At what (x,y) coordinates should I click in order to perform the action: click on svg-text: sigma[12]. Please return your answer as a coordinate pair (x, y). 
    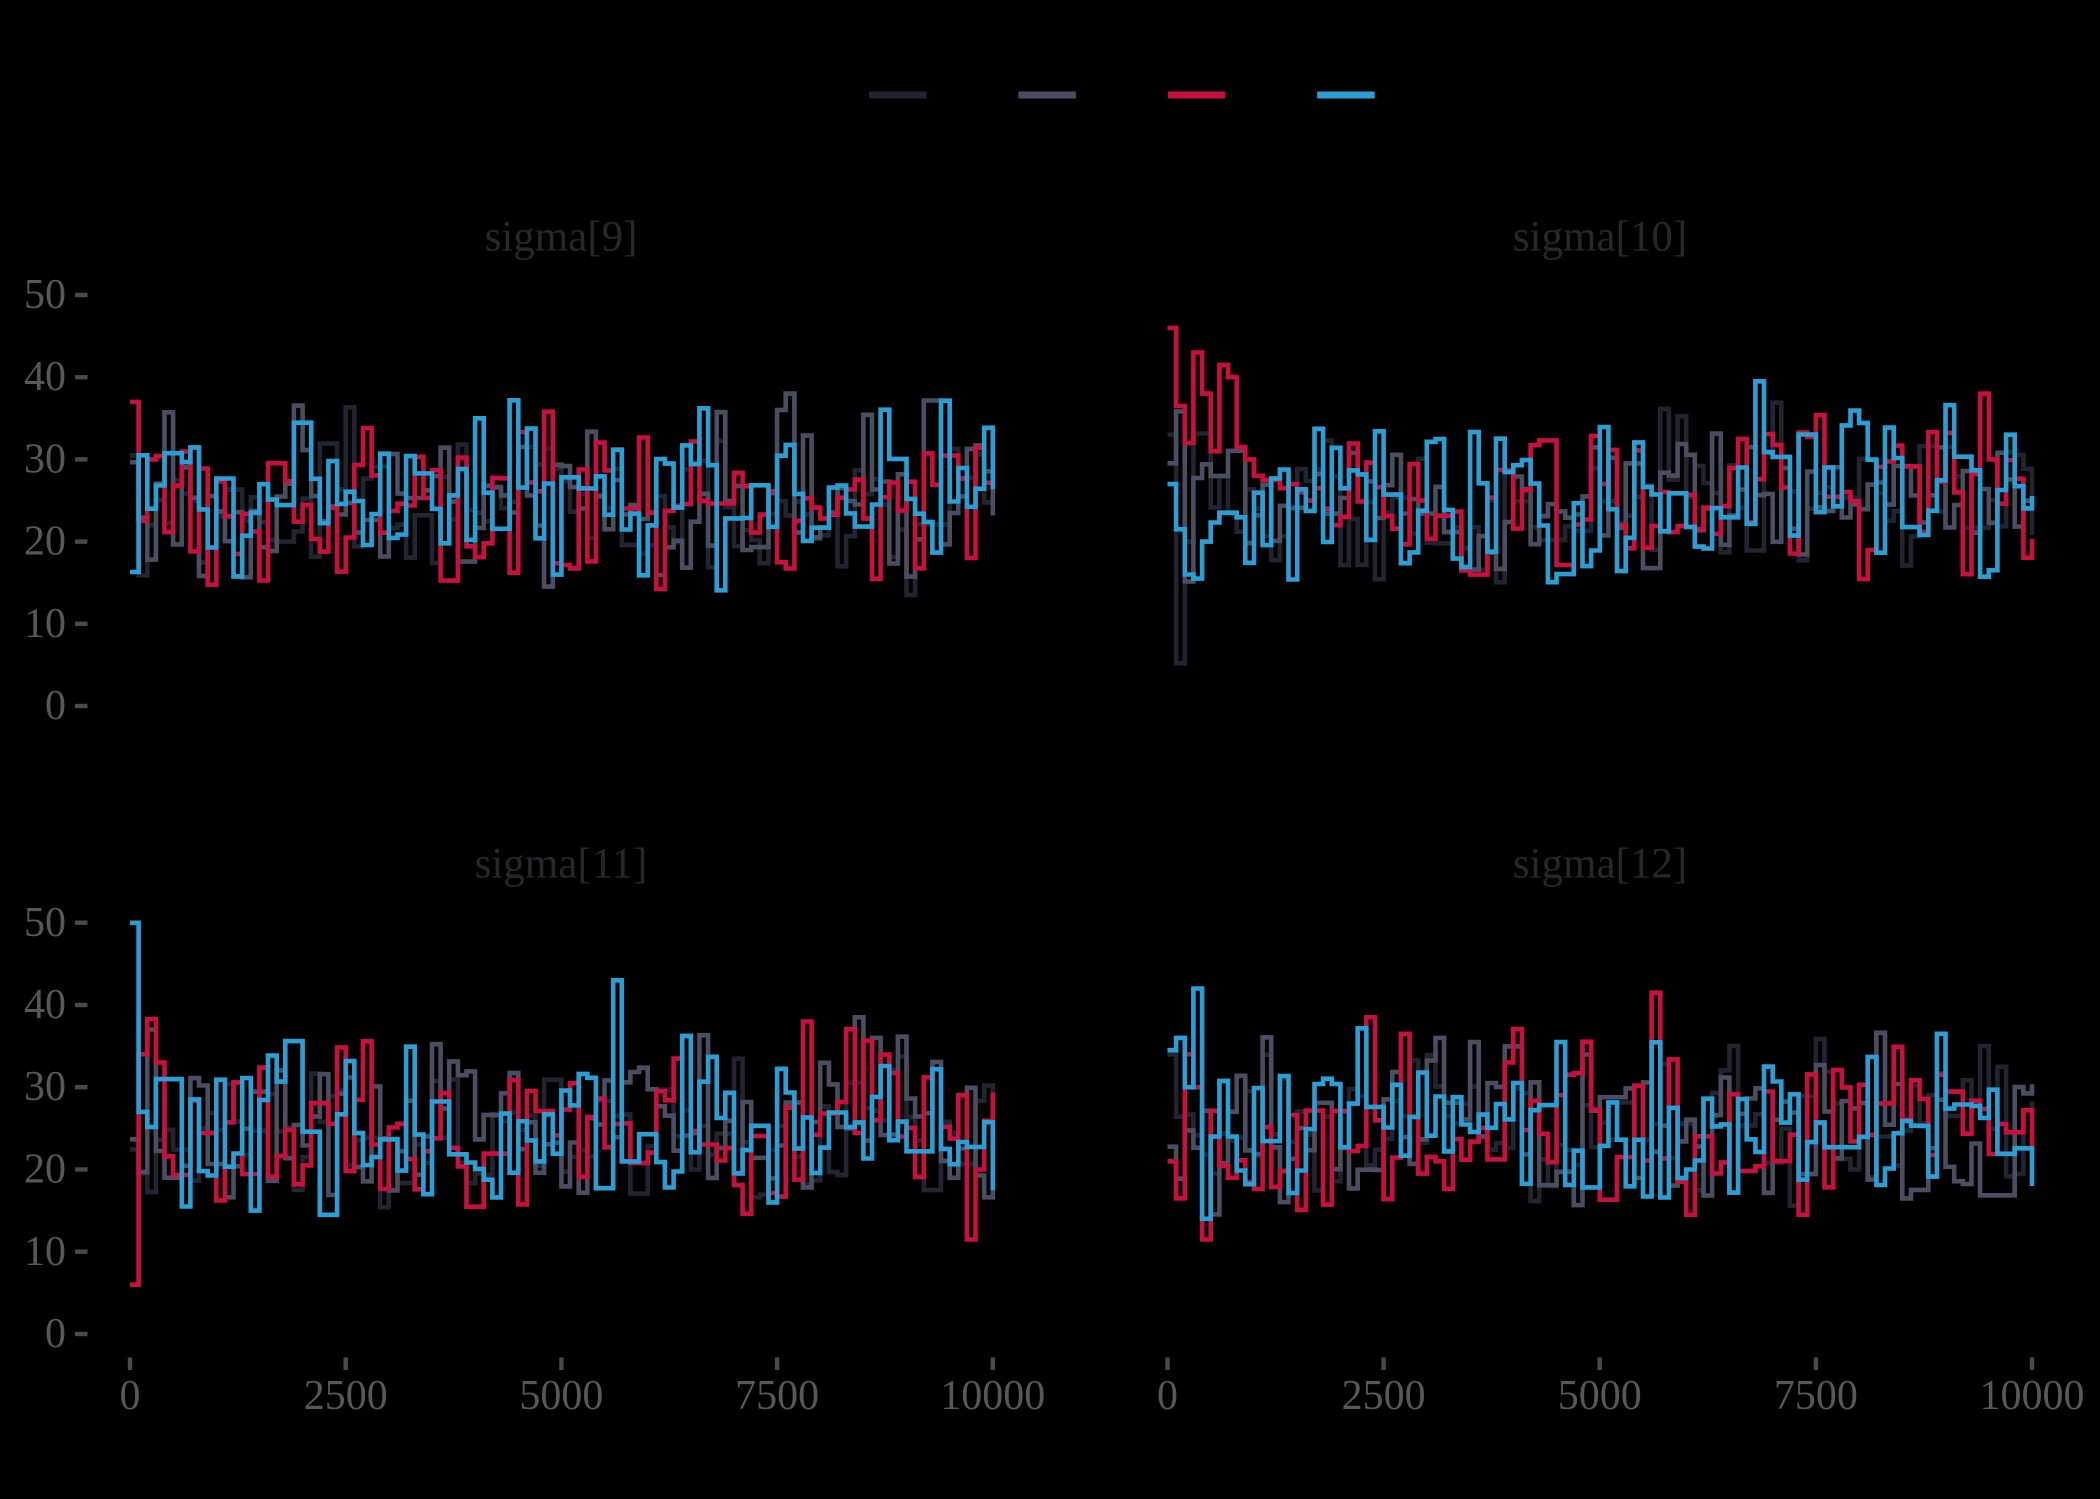
    Looking at the image, I should click on (1600, 864).